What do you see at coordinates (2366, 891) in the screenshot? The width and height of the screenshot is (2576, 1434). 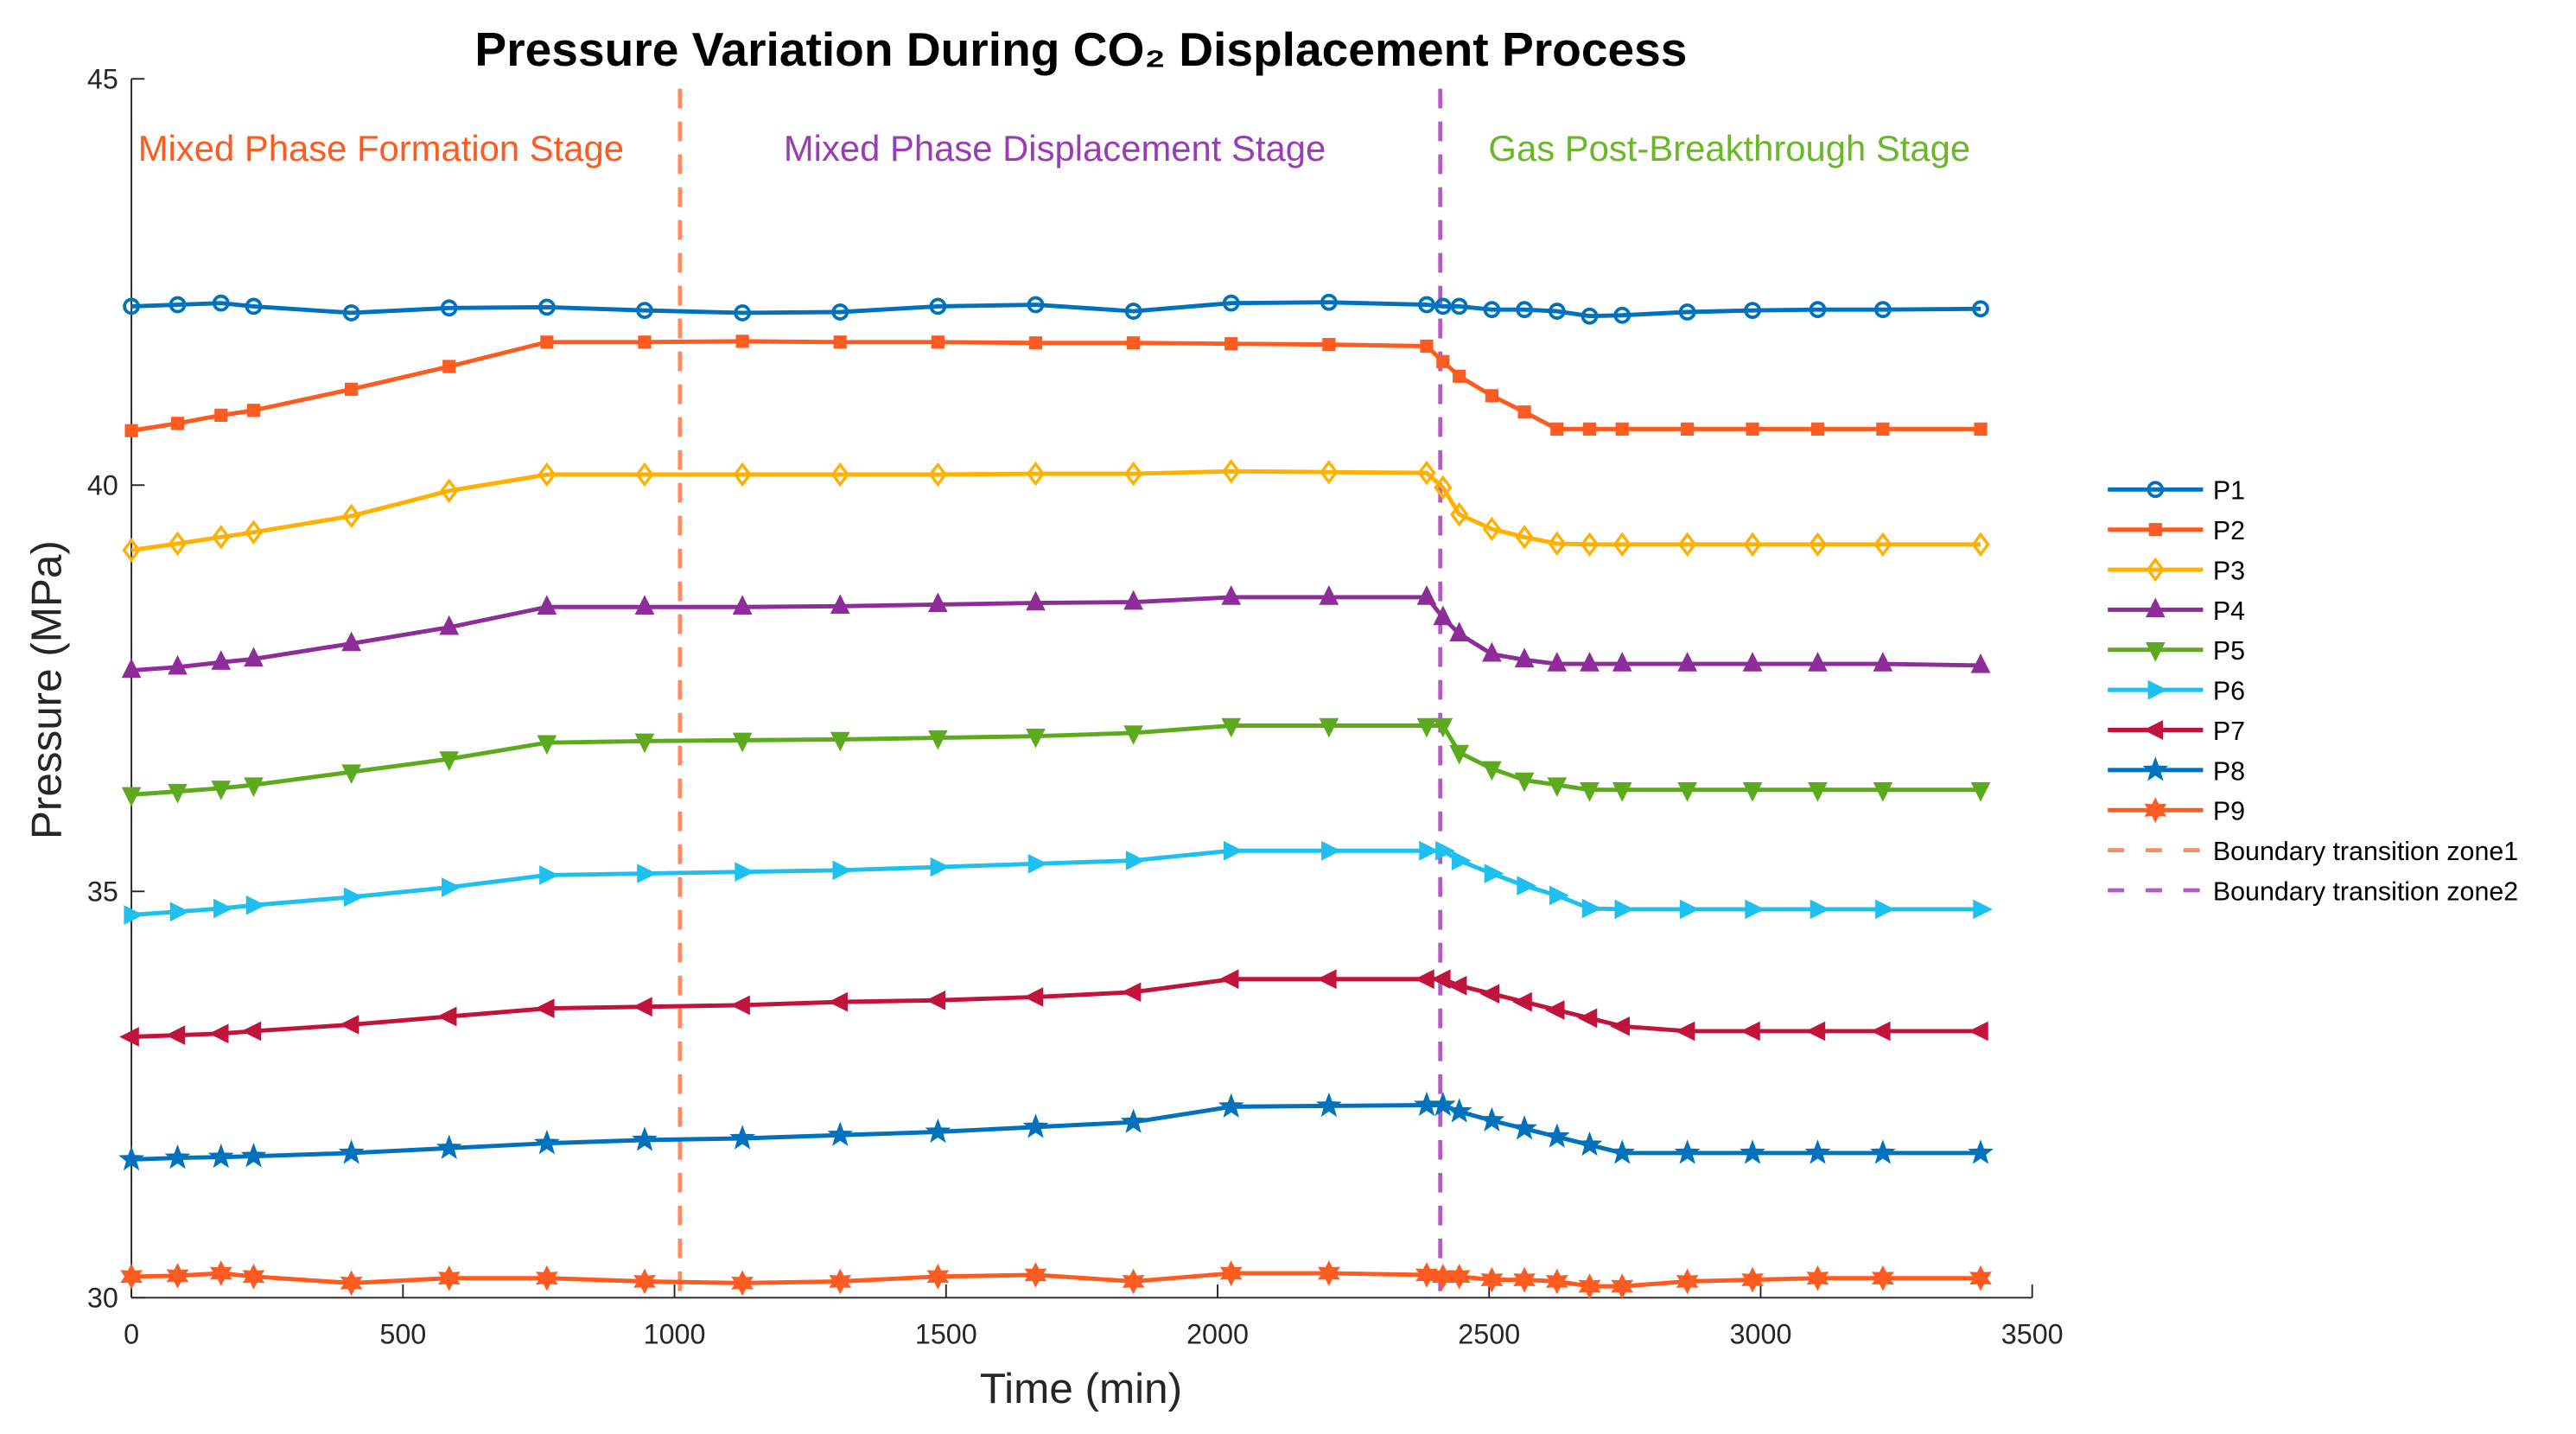 I see `legend-label: Boundary transition zone2` at bounding box center [2366, 891].